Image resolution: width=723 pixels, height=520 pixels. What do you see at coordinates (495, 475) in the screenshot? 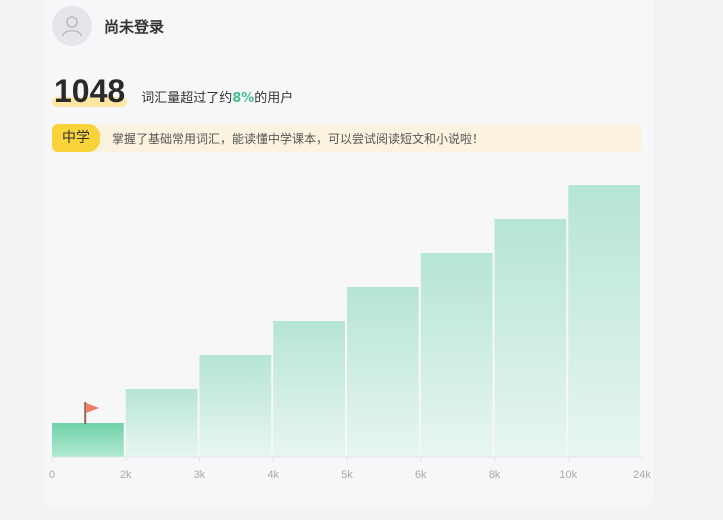
I see `x-tick-label: 8k` at bounding box center [495, 475].